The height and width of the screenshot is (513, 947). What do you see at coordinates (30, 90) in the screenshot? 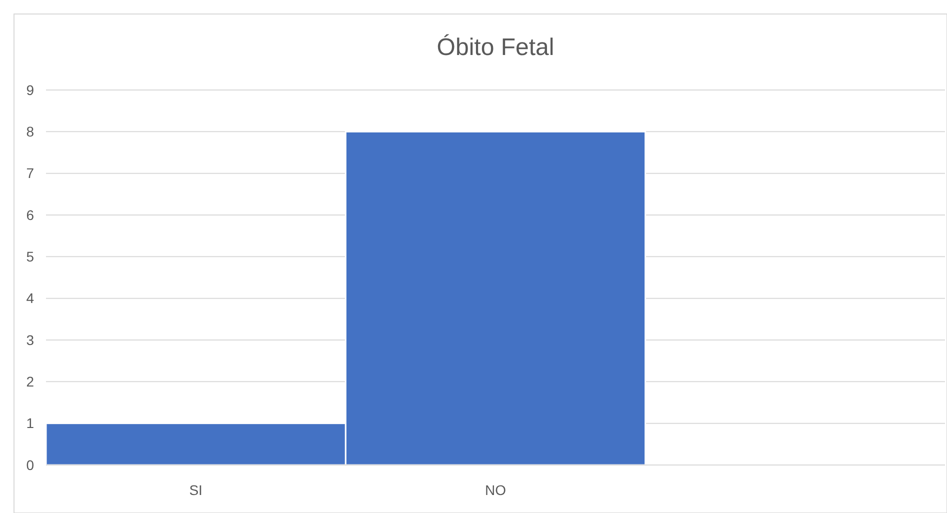
I see `y-tick-label: 9` at bounding box center [30, 90].